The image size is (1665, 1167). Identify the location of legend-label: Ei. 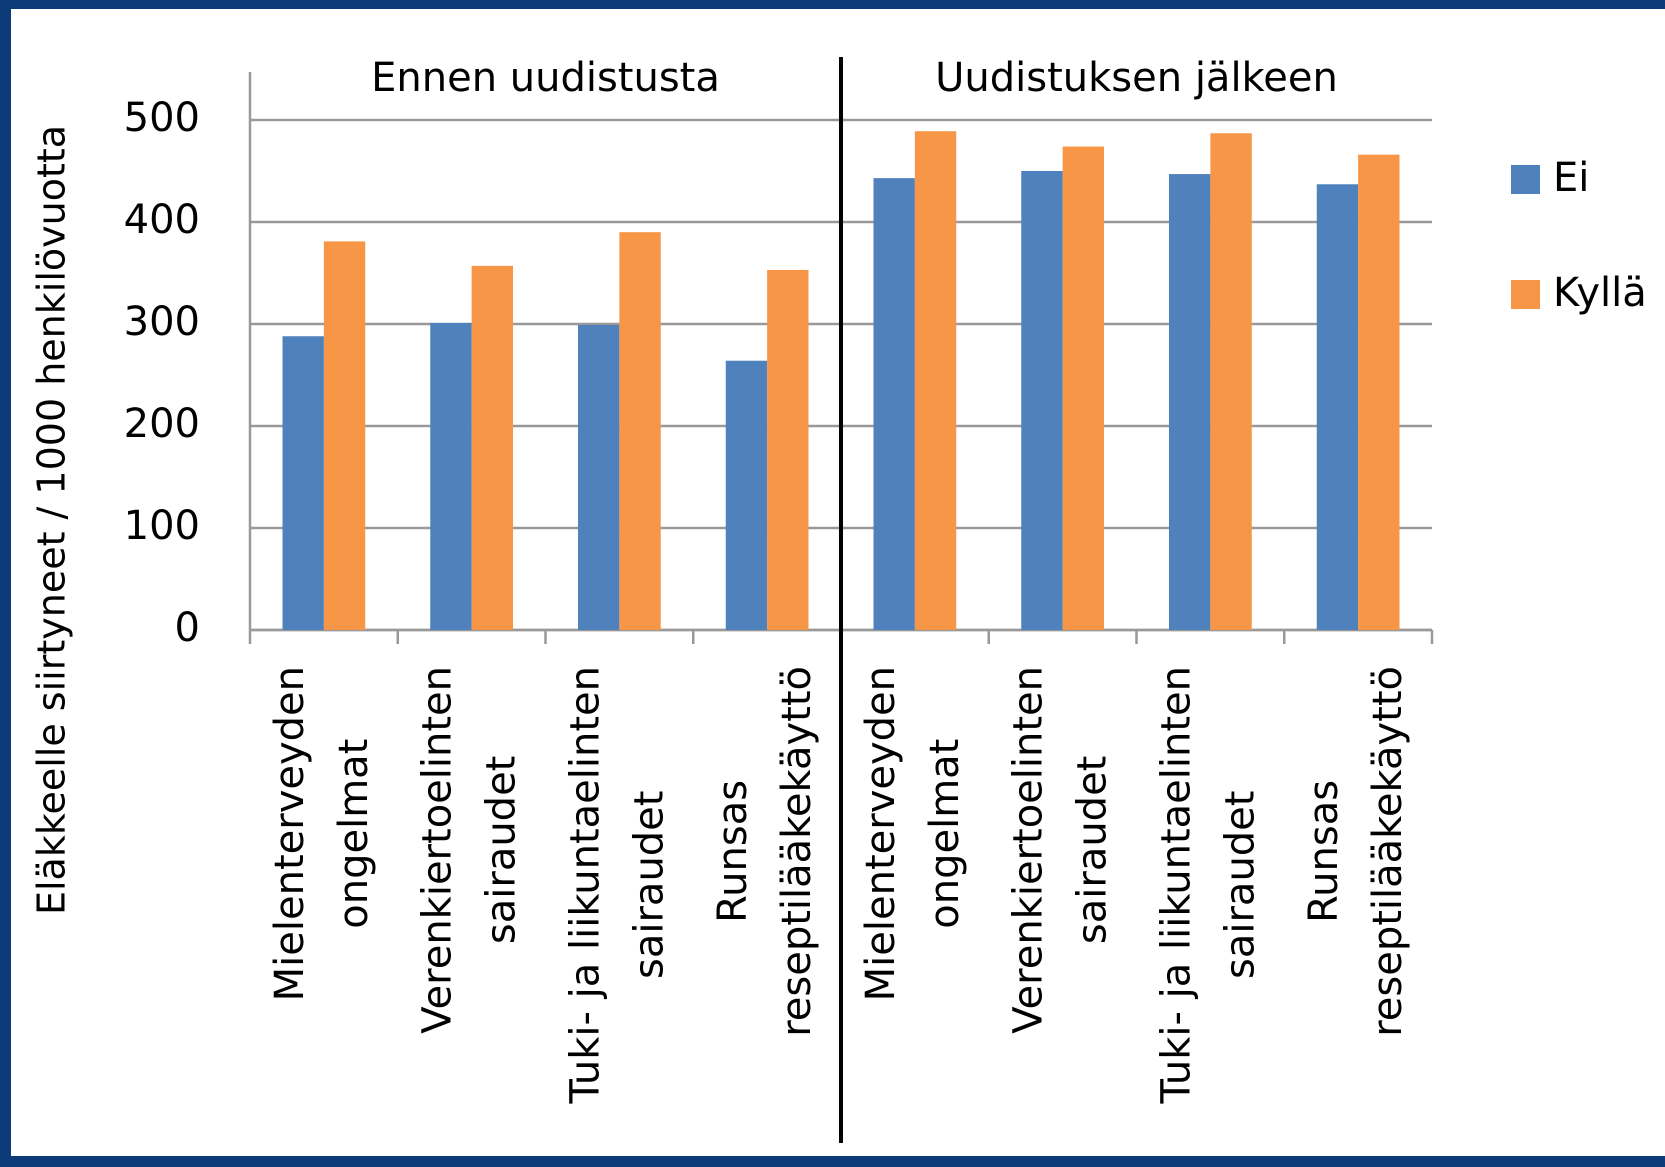
(1571, 178).